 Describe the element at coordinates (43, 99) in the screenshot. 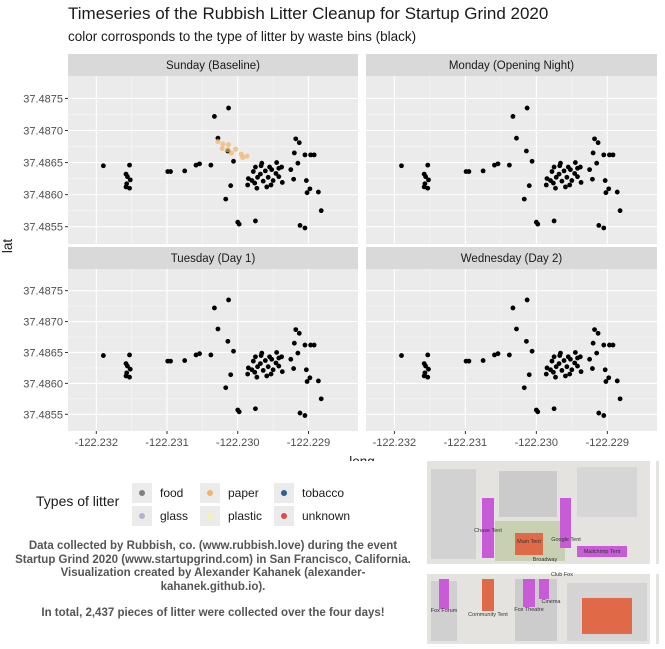

I see `y-tick-label: 37.4875` at that location.